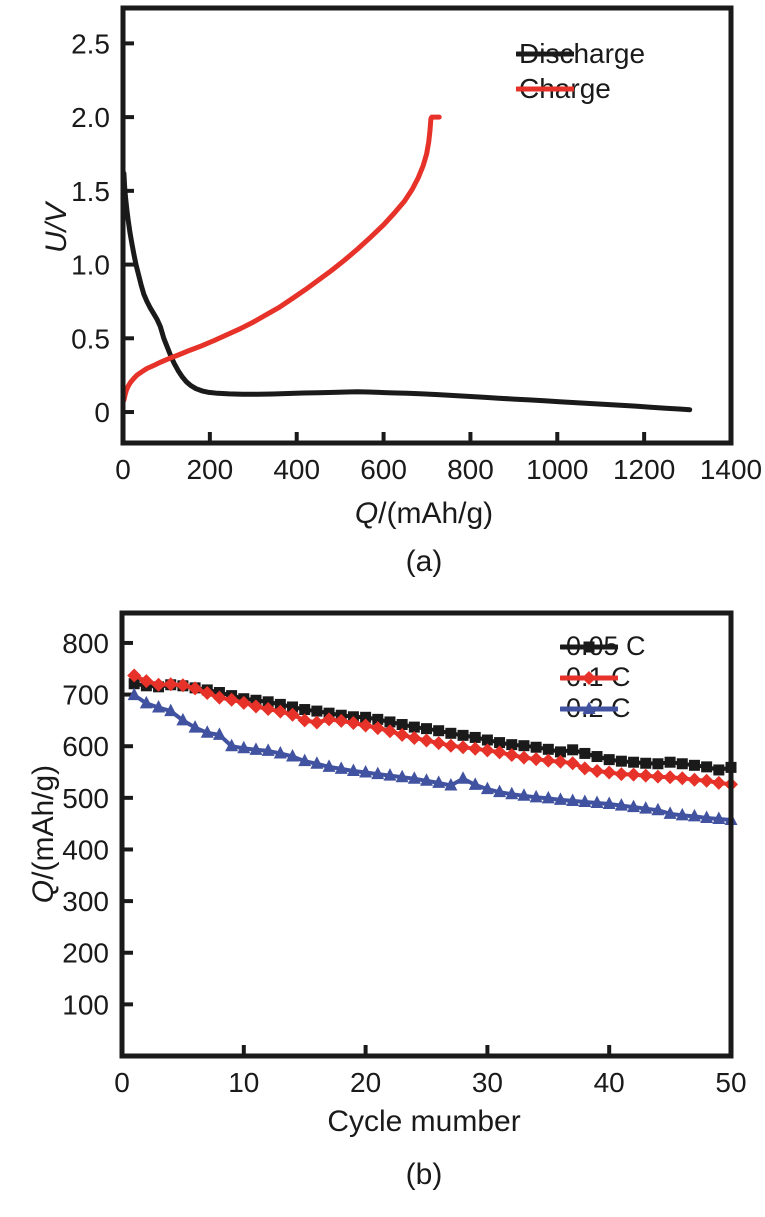 The image size is (765, 1217). I want to click on legend-item-charge: Charge, so click(580, 88).